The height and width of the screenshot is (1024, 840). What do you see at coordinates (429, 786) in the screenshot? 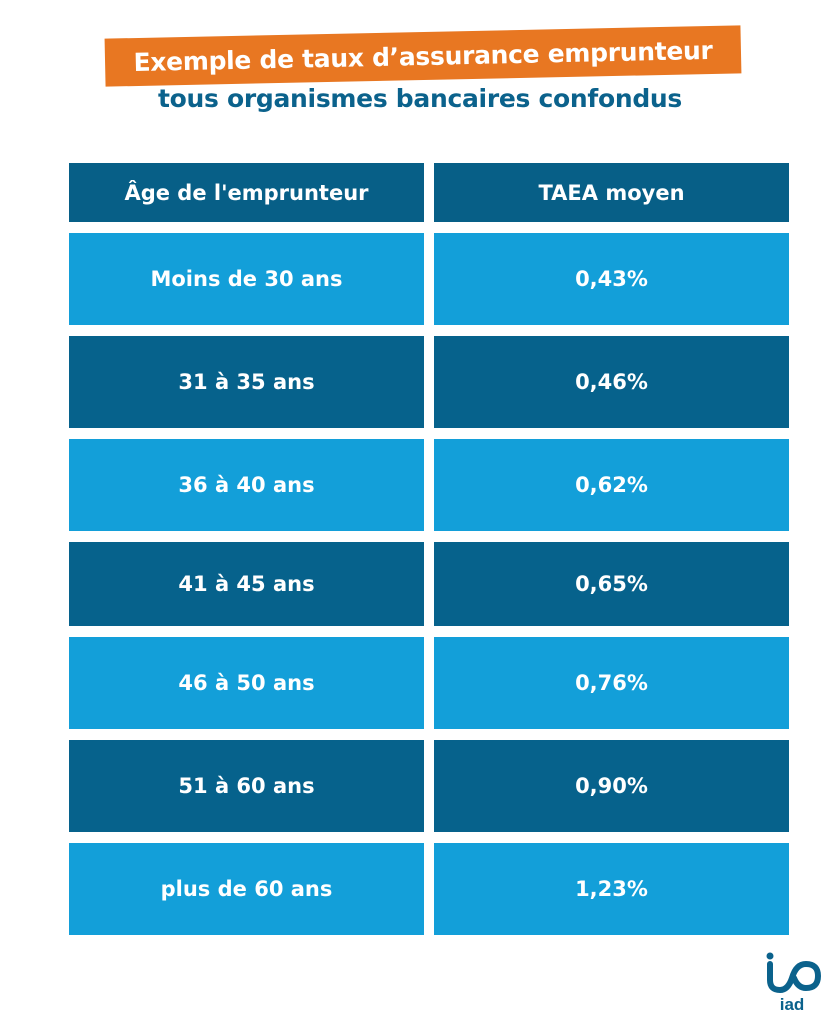
I see `table-row: 51 à 60 ans 0,90%` at bounding box center [429, 786].